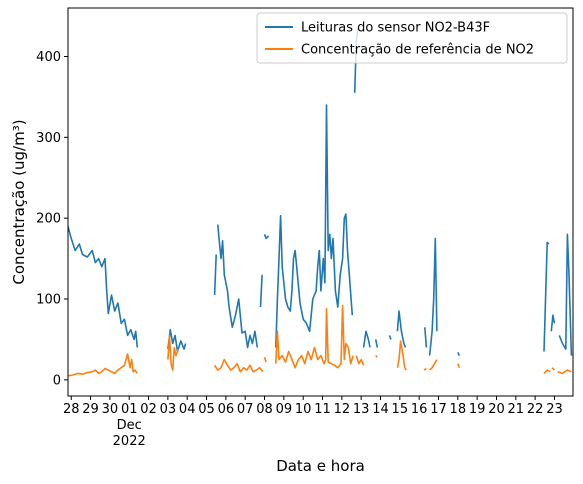  I want to click on x-tick-label: 13, so click(361, 409).